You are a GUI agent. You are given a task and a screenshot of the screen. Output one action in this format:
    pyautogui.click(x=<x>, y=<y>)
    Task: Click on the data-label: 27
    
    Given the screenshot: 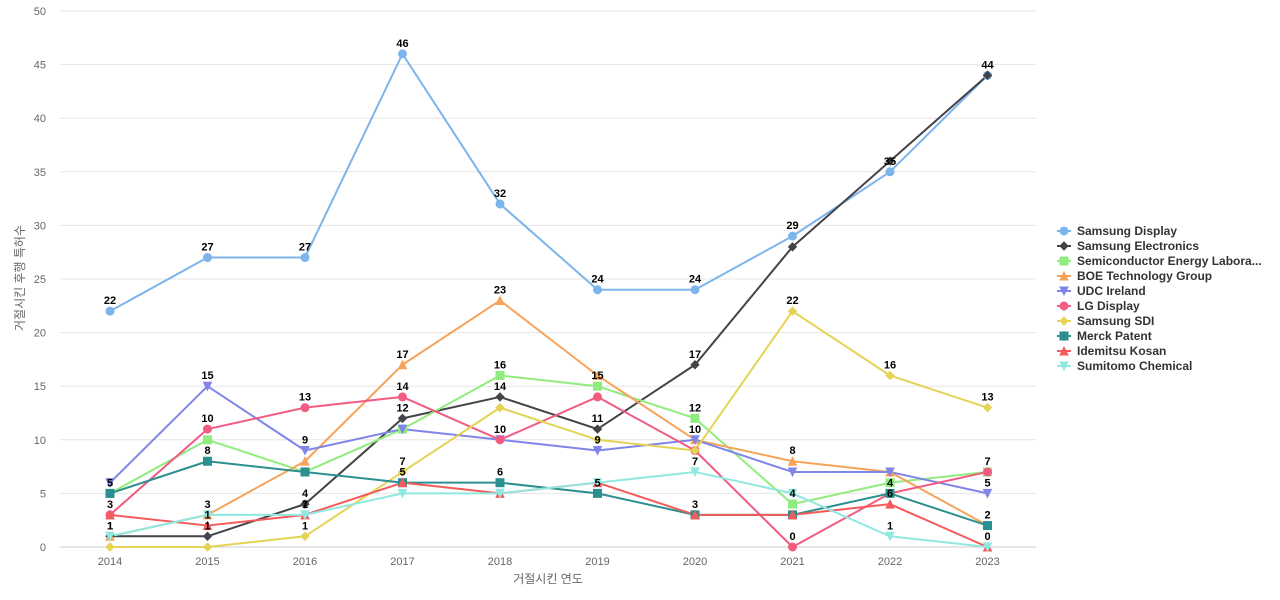 What is the action you would take?
    pyautogui.click(x=305, y=248)
    